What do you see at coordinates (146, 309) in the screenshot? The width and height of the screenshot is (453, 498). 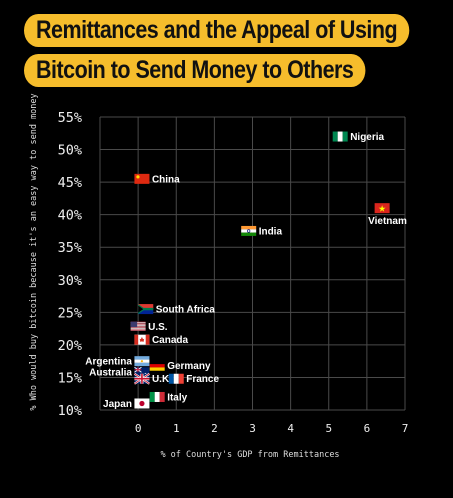 I see `south-africa-flag-icon` at bounding box center [146, 309].